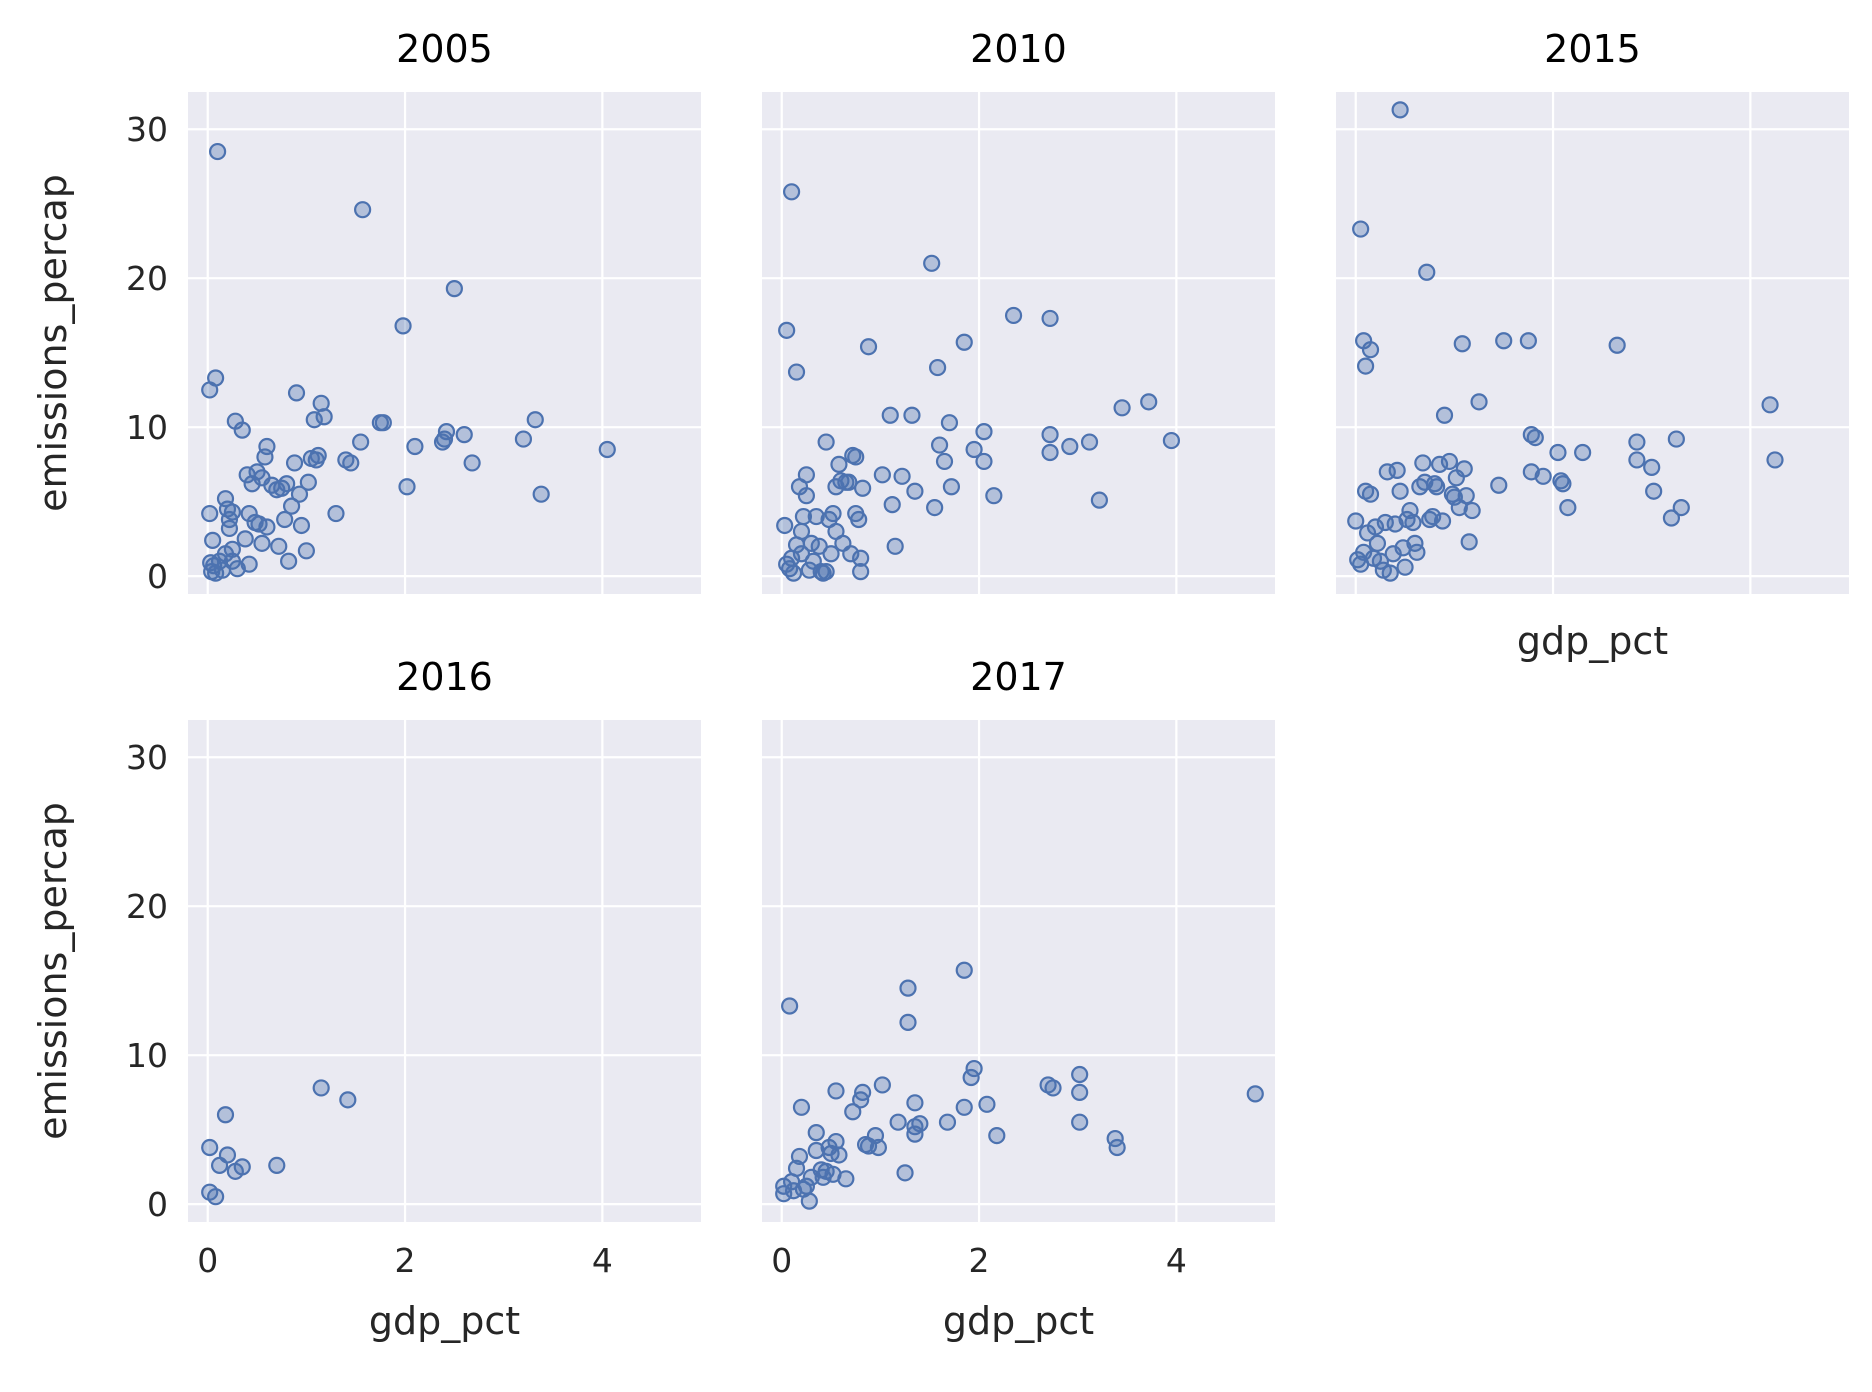  Describe the element at coordinates (147, 427) in the screenshot. I see `y-tick-label: 10` at that location.